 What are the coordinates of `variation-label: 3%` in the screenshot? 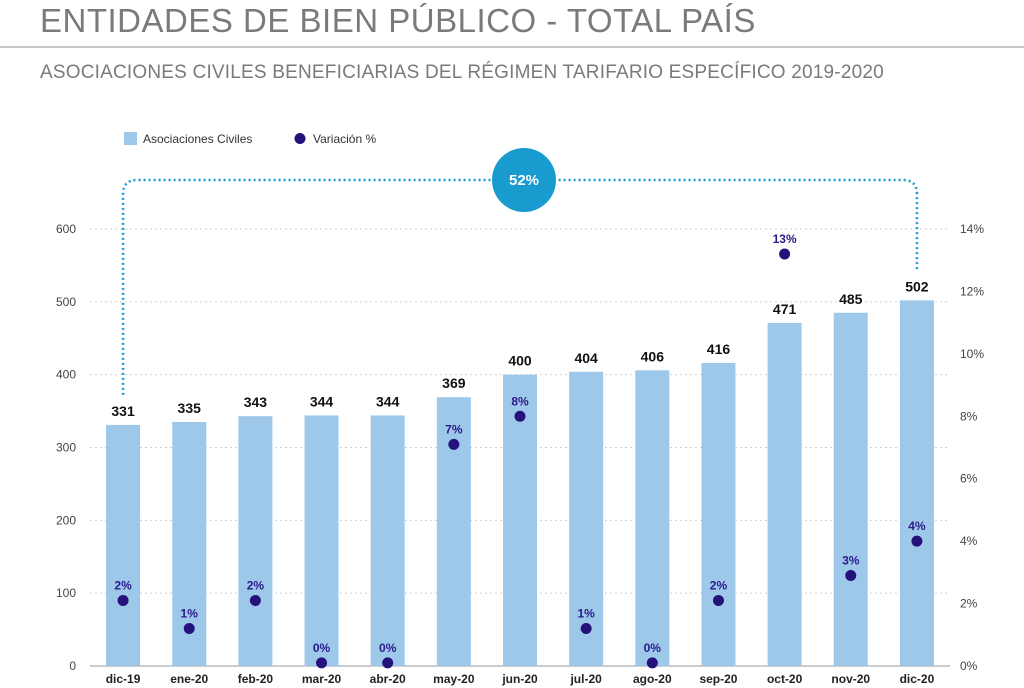 It's located at (851, 560).